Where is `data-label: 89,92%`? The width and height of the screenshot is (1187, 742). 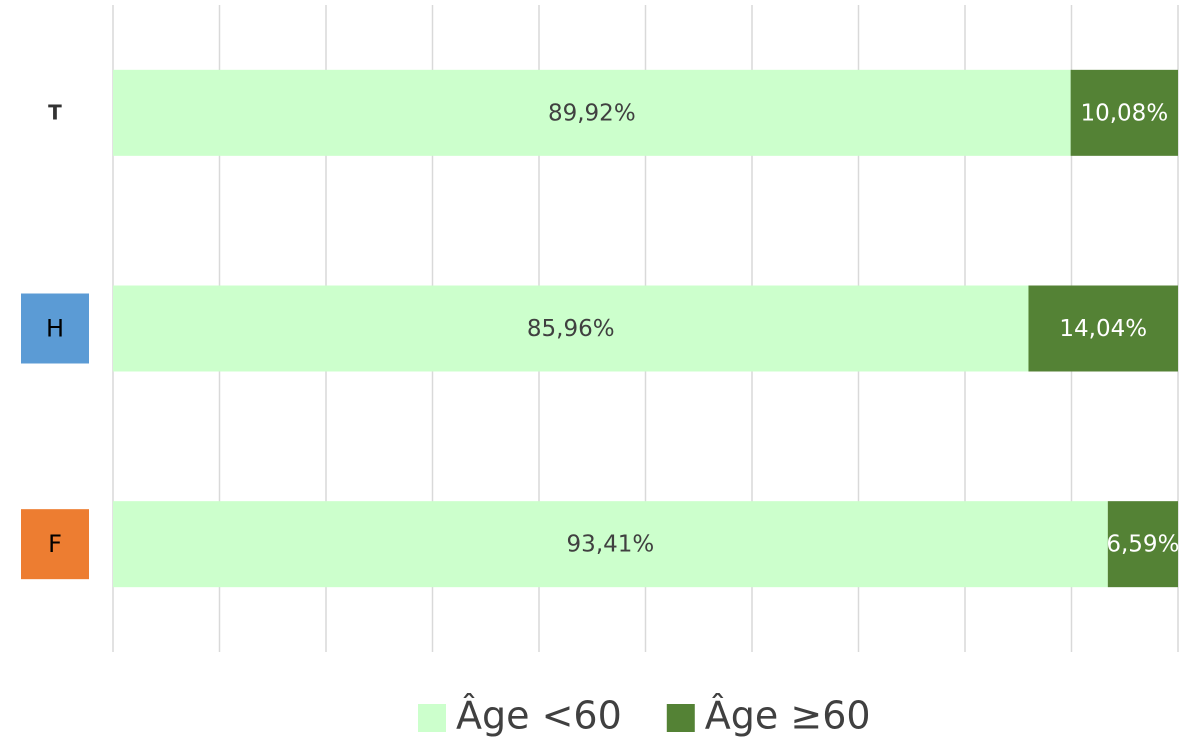 data-label: 89,92% is located at coordinates (592, 113).